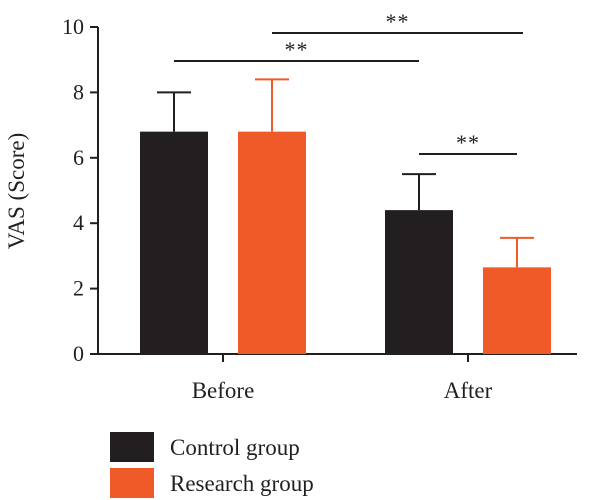 The height and width of the screenshot is (500, 600). Describe the element at coordinates (419, 282) in the screenshot. I see `bar-control-group-after` at that location.